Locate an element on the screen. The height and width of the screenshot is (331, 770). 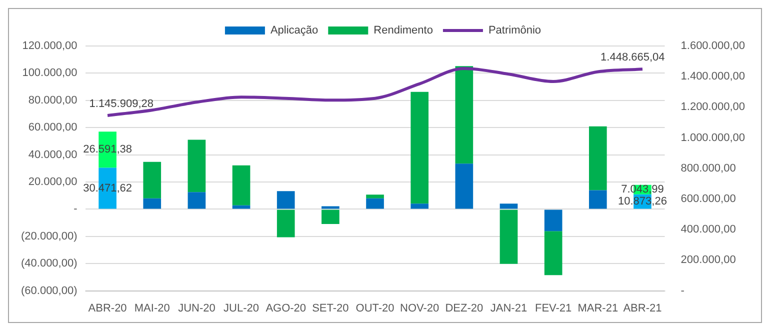
y2-tick-label: 200.000,00 is located at coordinates (708, 260).